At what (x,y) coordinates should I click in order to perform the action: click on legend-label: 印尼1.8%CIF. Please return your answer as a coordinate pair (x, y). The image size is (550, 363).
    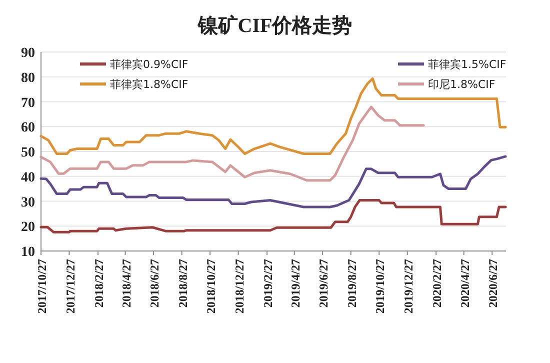
    Looking at the image, I should click on (462, 84).